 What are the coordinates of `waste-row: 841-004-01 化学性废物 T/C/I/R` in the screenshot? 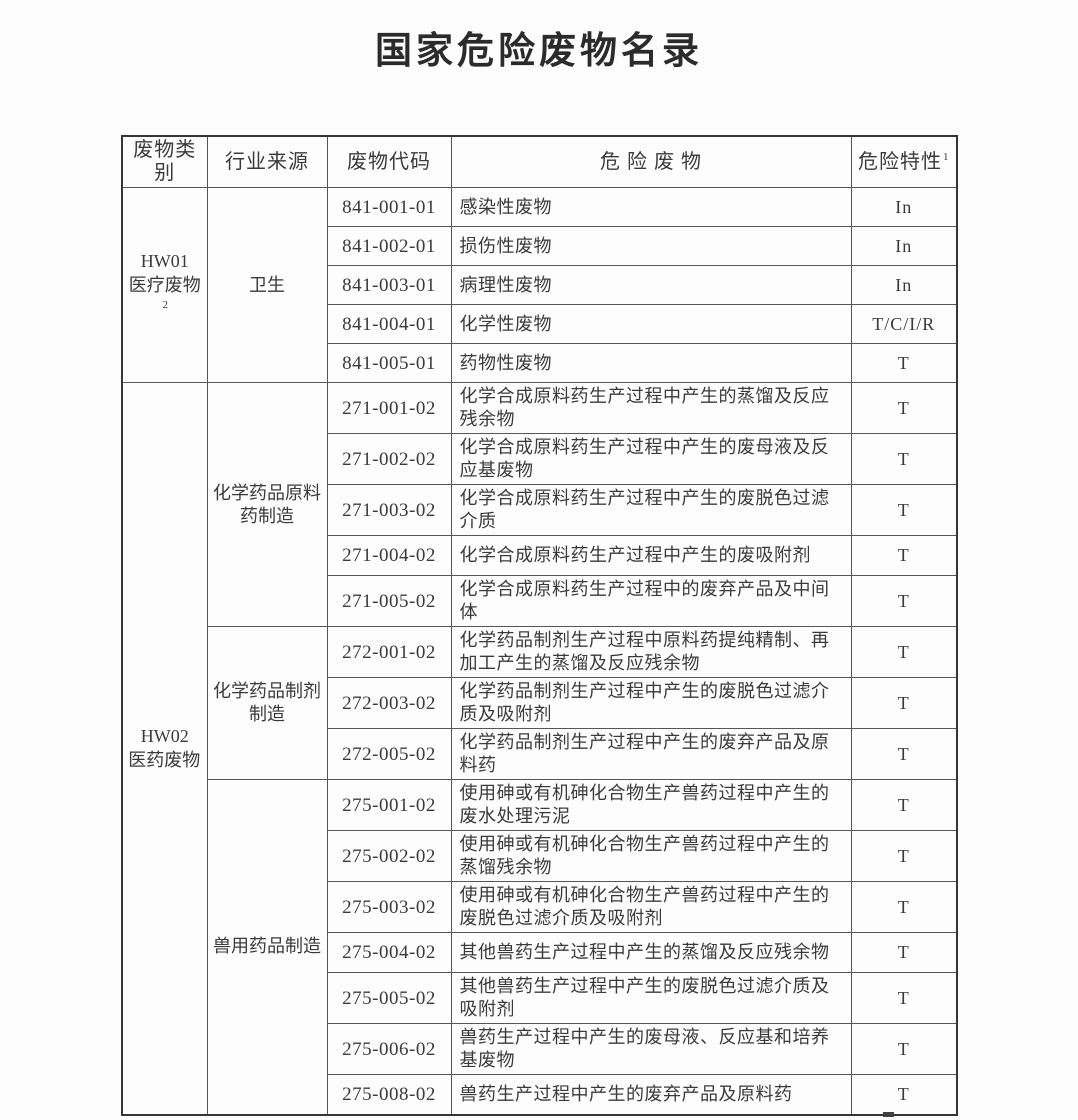 It's located at (540, 324).